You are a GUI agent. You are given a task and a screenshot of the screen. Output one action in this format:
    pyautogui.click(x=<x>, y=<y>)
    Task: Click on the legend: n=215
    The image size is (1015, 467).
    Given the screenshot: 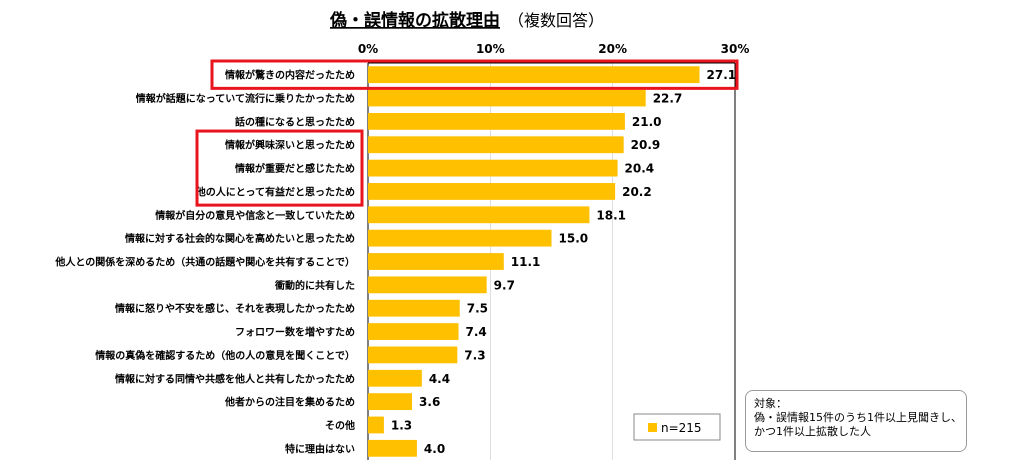 What is the action you would take?
    pyautogui.click(x=677, y=427)
    